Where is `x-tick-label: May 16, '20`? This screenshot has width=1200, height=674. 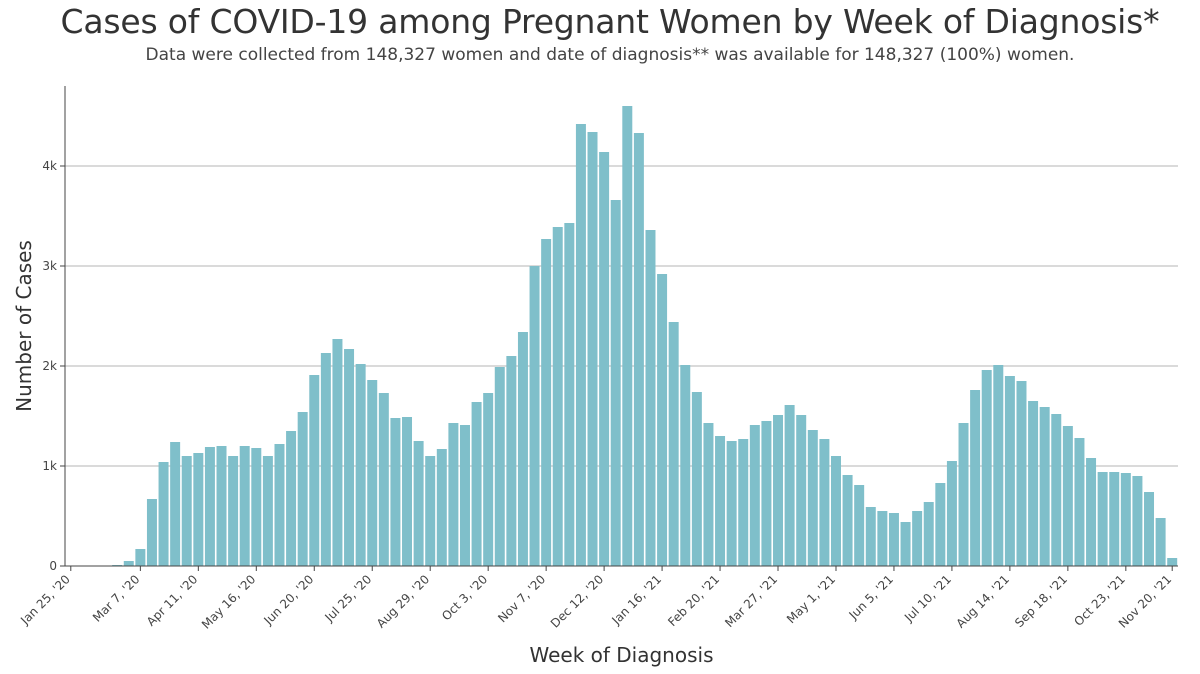 x-tick-label: May 16, '20 is located at coordinates (228, 601).